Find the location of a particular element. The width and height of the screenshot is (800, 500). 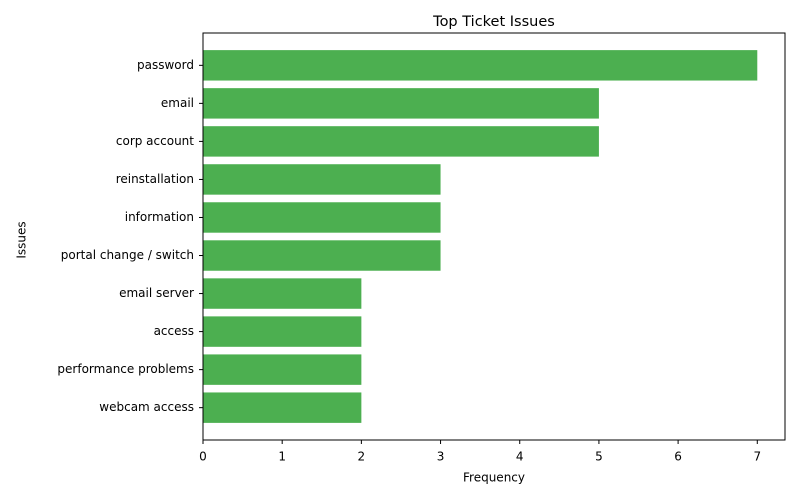

x-tick-label: 1 is located at coordinates (282, 457).